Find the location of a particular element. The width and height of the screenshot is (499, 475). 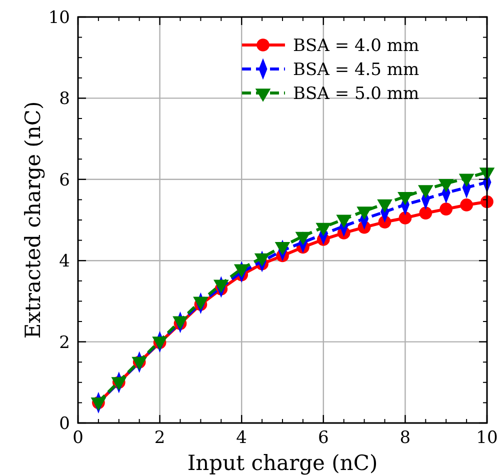

legend-label: BSA = 5.0 mm is located at coordinates (356, 94).